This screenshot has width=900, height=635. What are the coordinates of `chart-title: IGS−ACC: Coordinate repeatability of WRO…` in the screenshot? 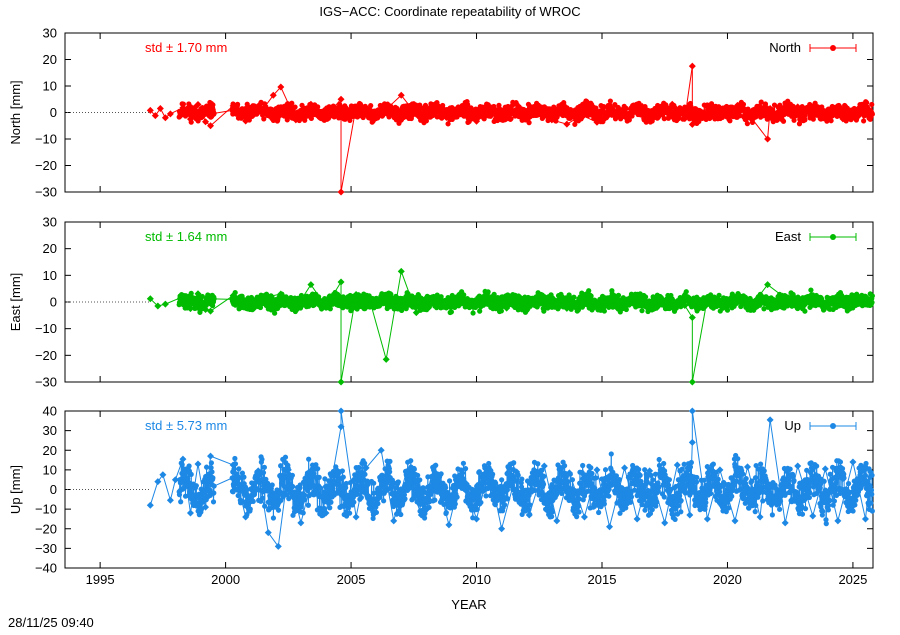 It's located at (449, 11).